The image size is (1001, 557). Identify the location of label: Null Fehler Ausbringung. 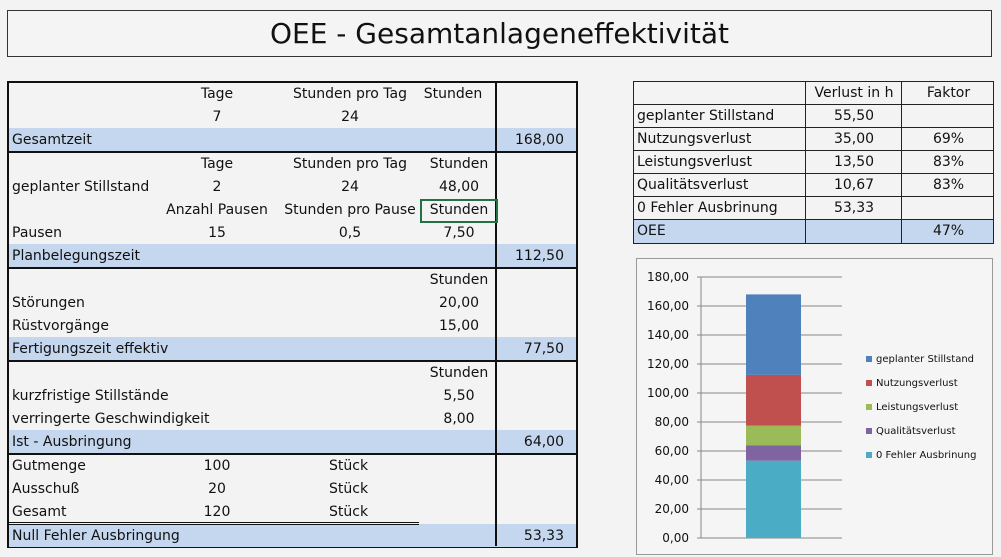
(96, 536).